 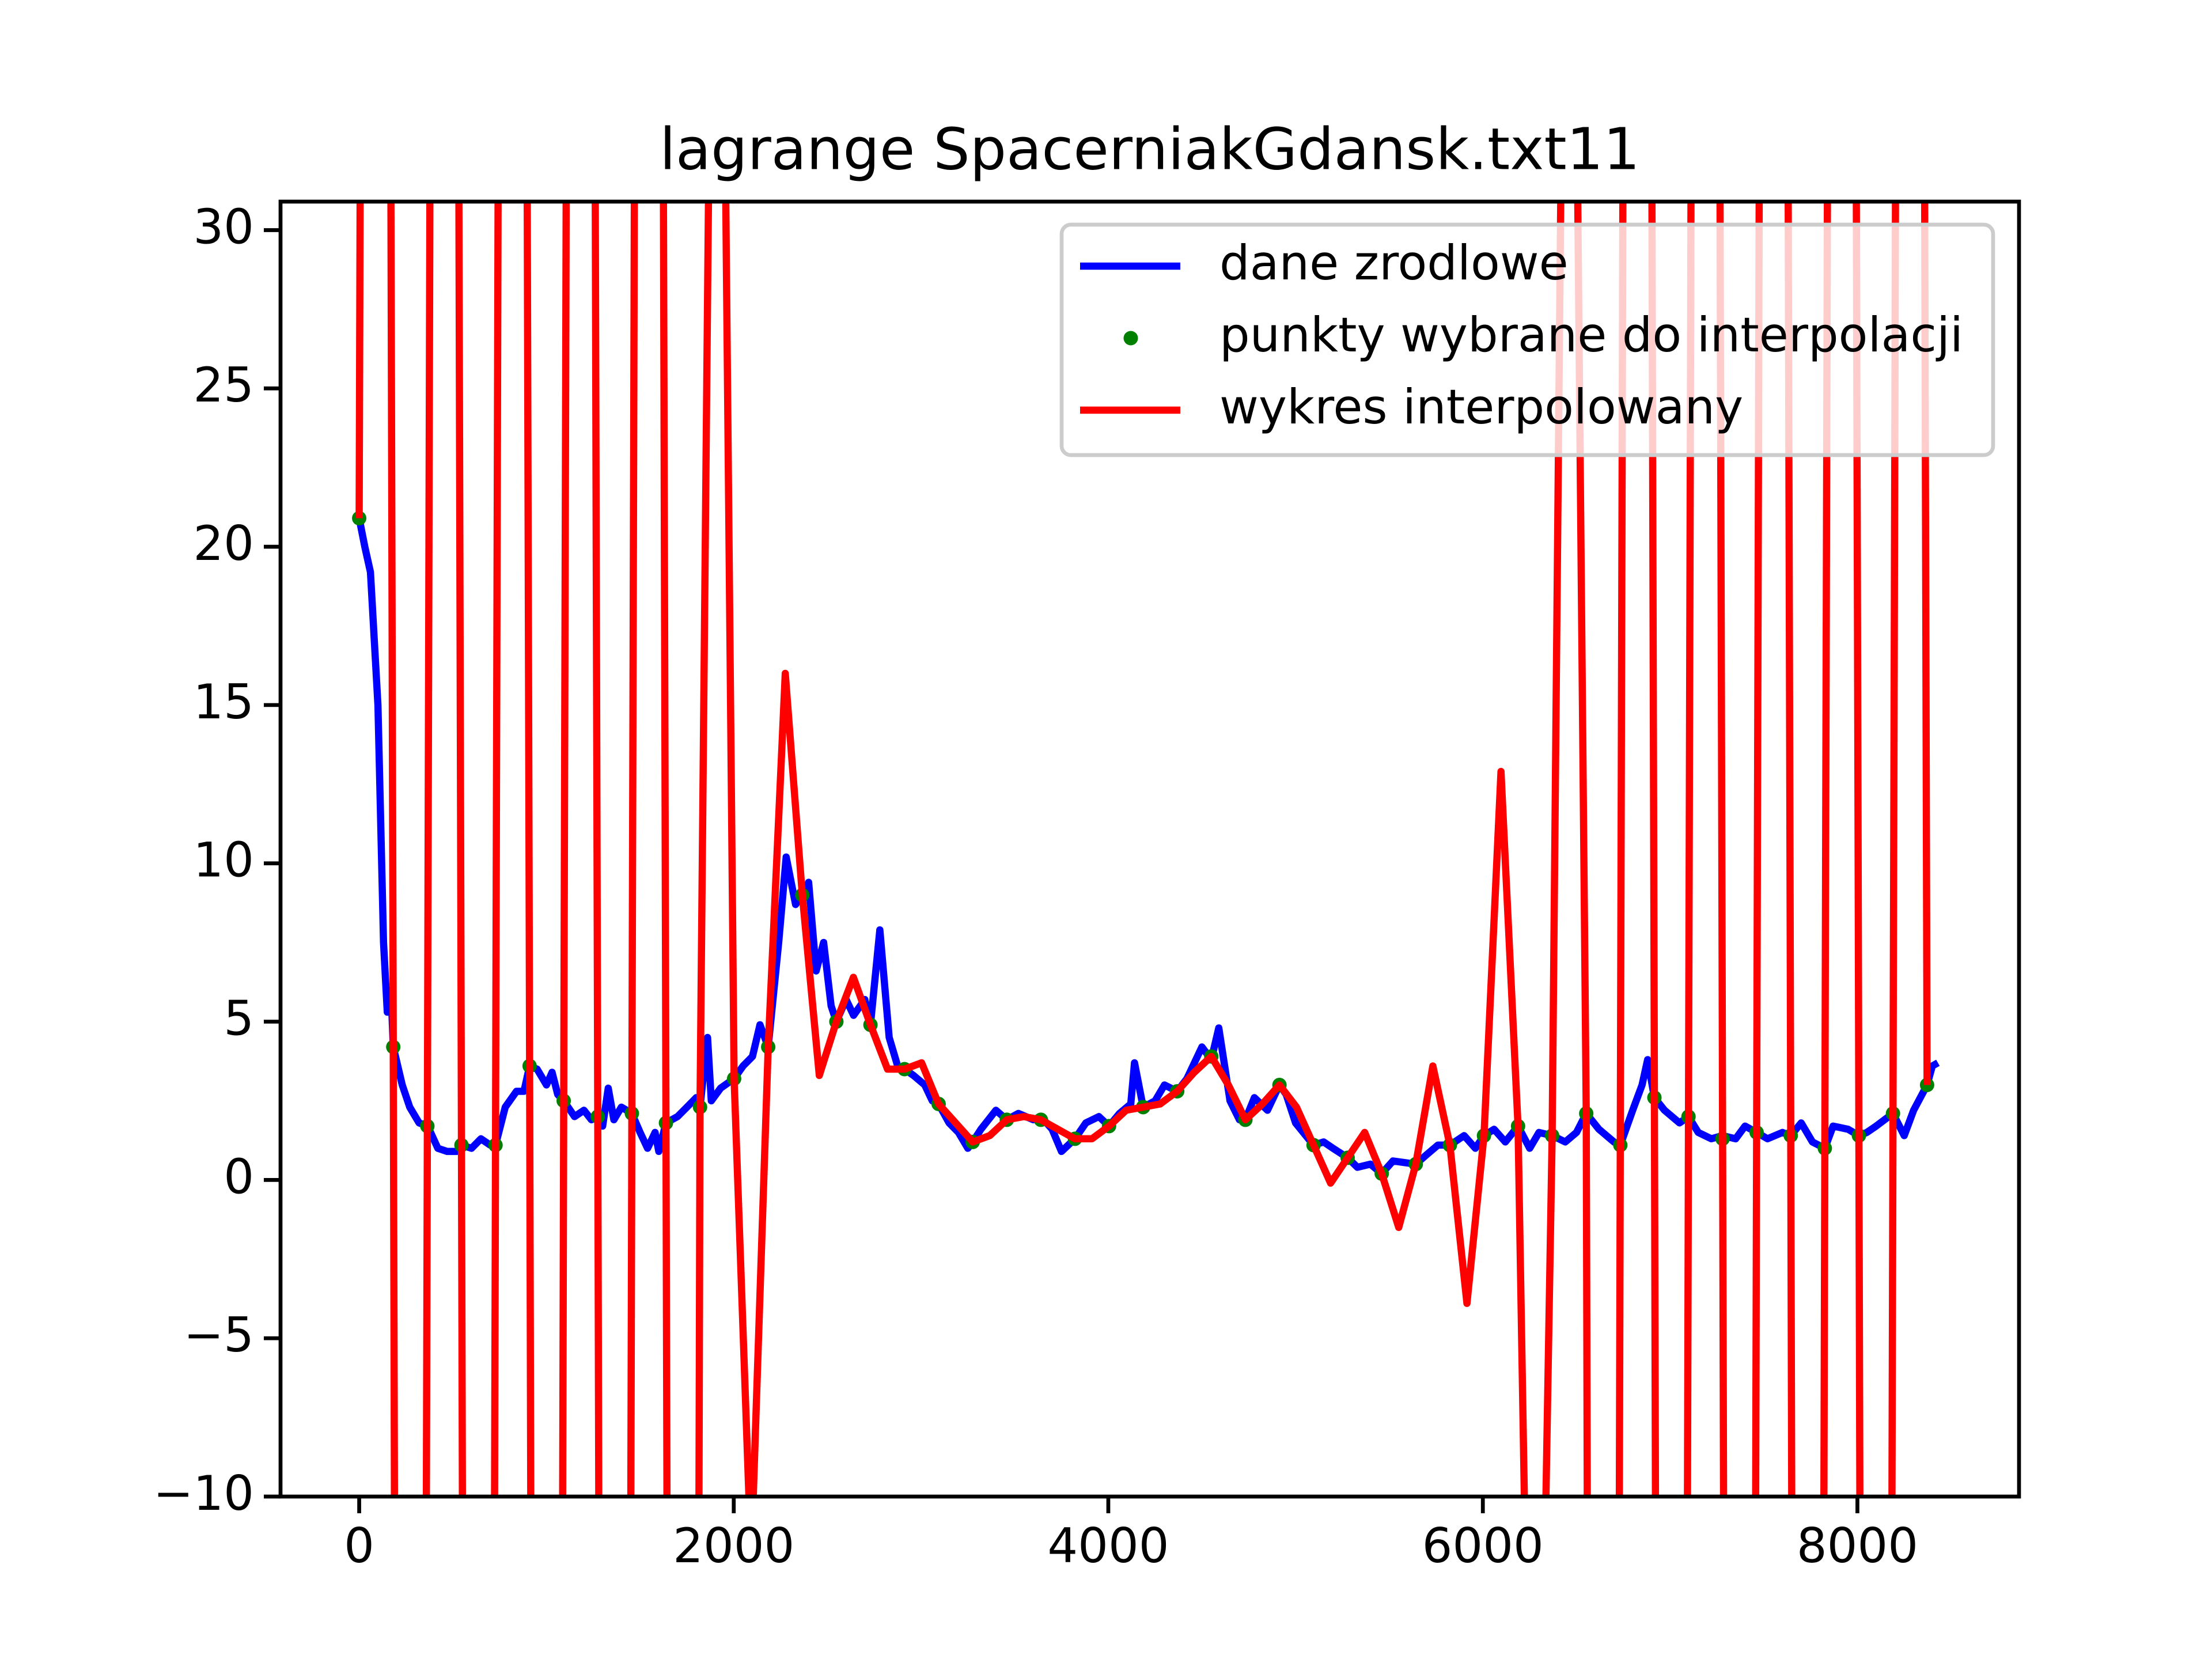 What do you see at coordinates (223, 702) in the screenshot?
I see `y-tick-label: 15` at bounding box center [223, 702].